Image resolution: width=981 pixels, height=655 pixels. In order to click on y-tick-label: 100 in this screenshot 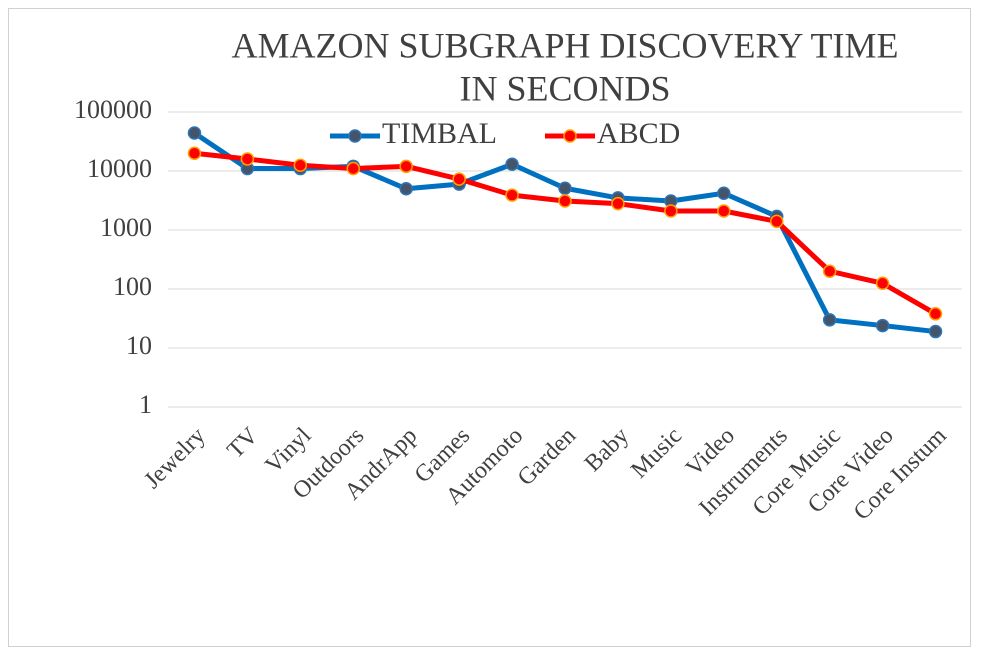, I will do `click(132, 286)`.